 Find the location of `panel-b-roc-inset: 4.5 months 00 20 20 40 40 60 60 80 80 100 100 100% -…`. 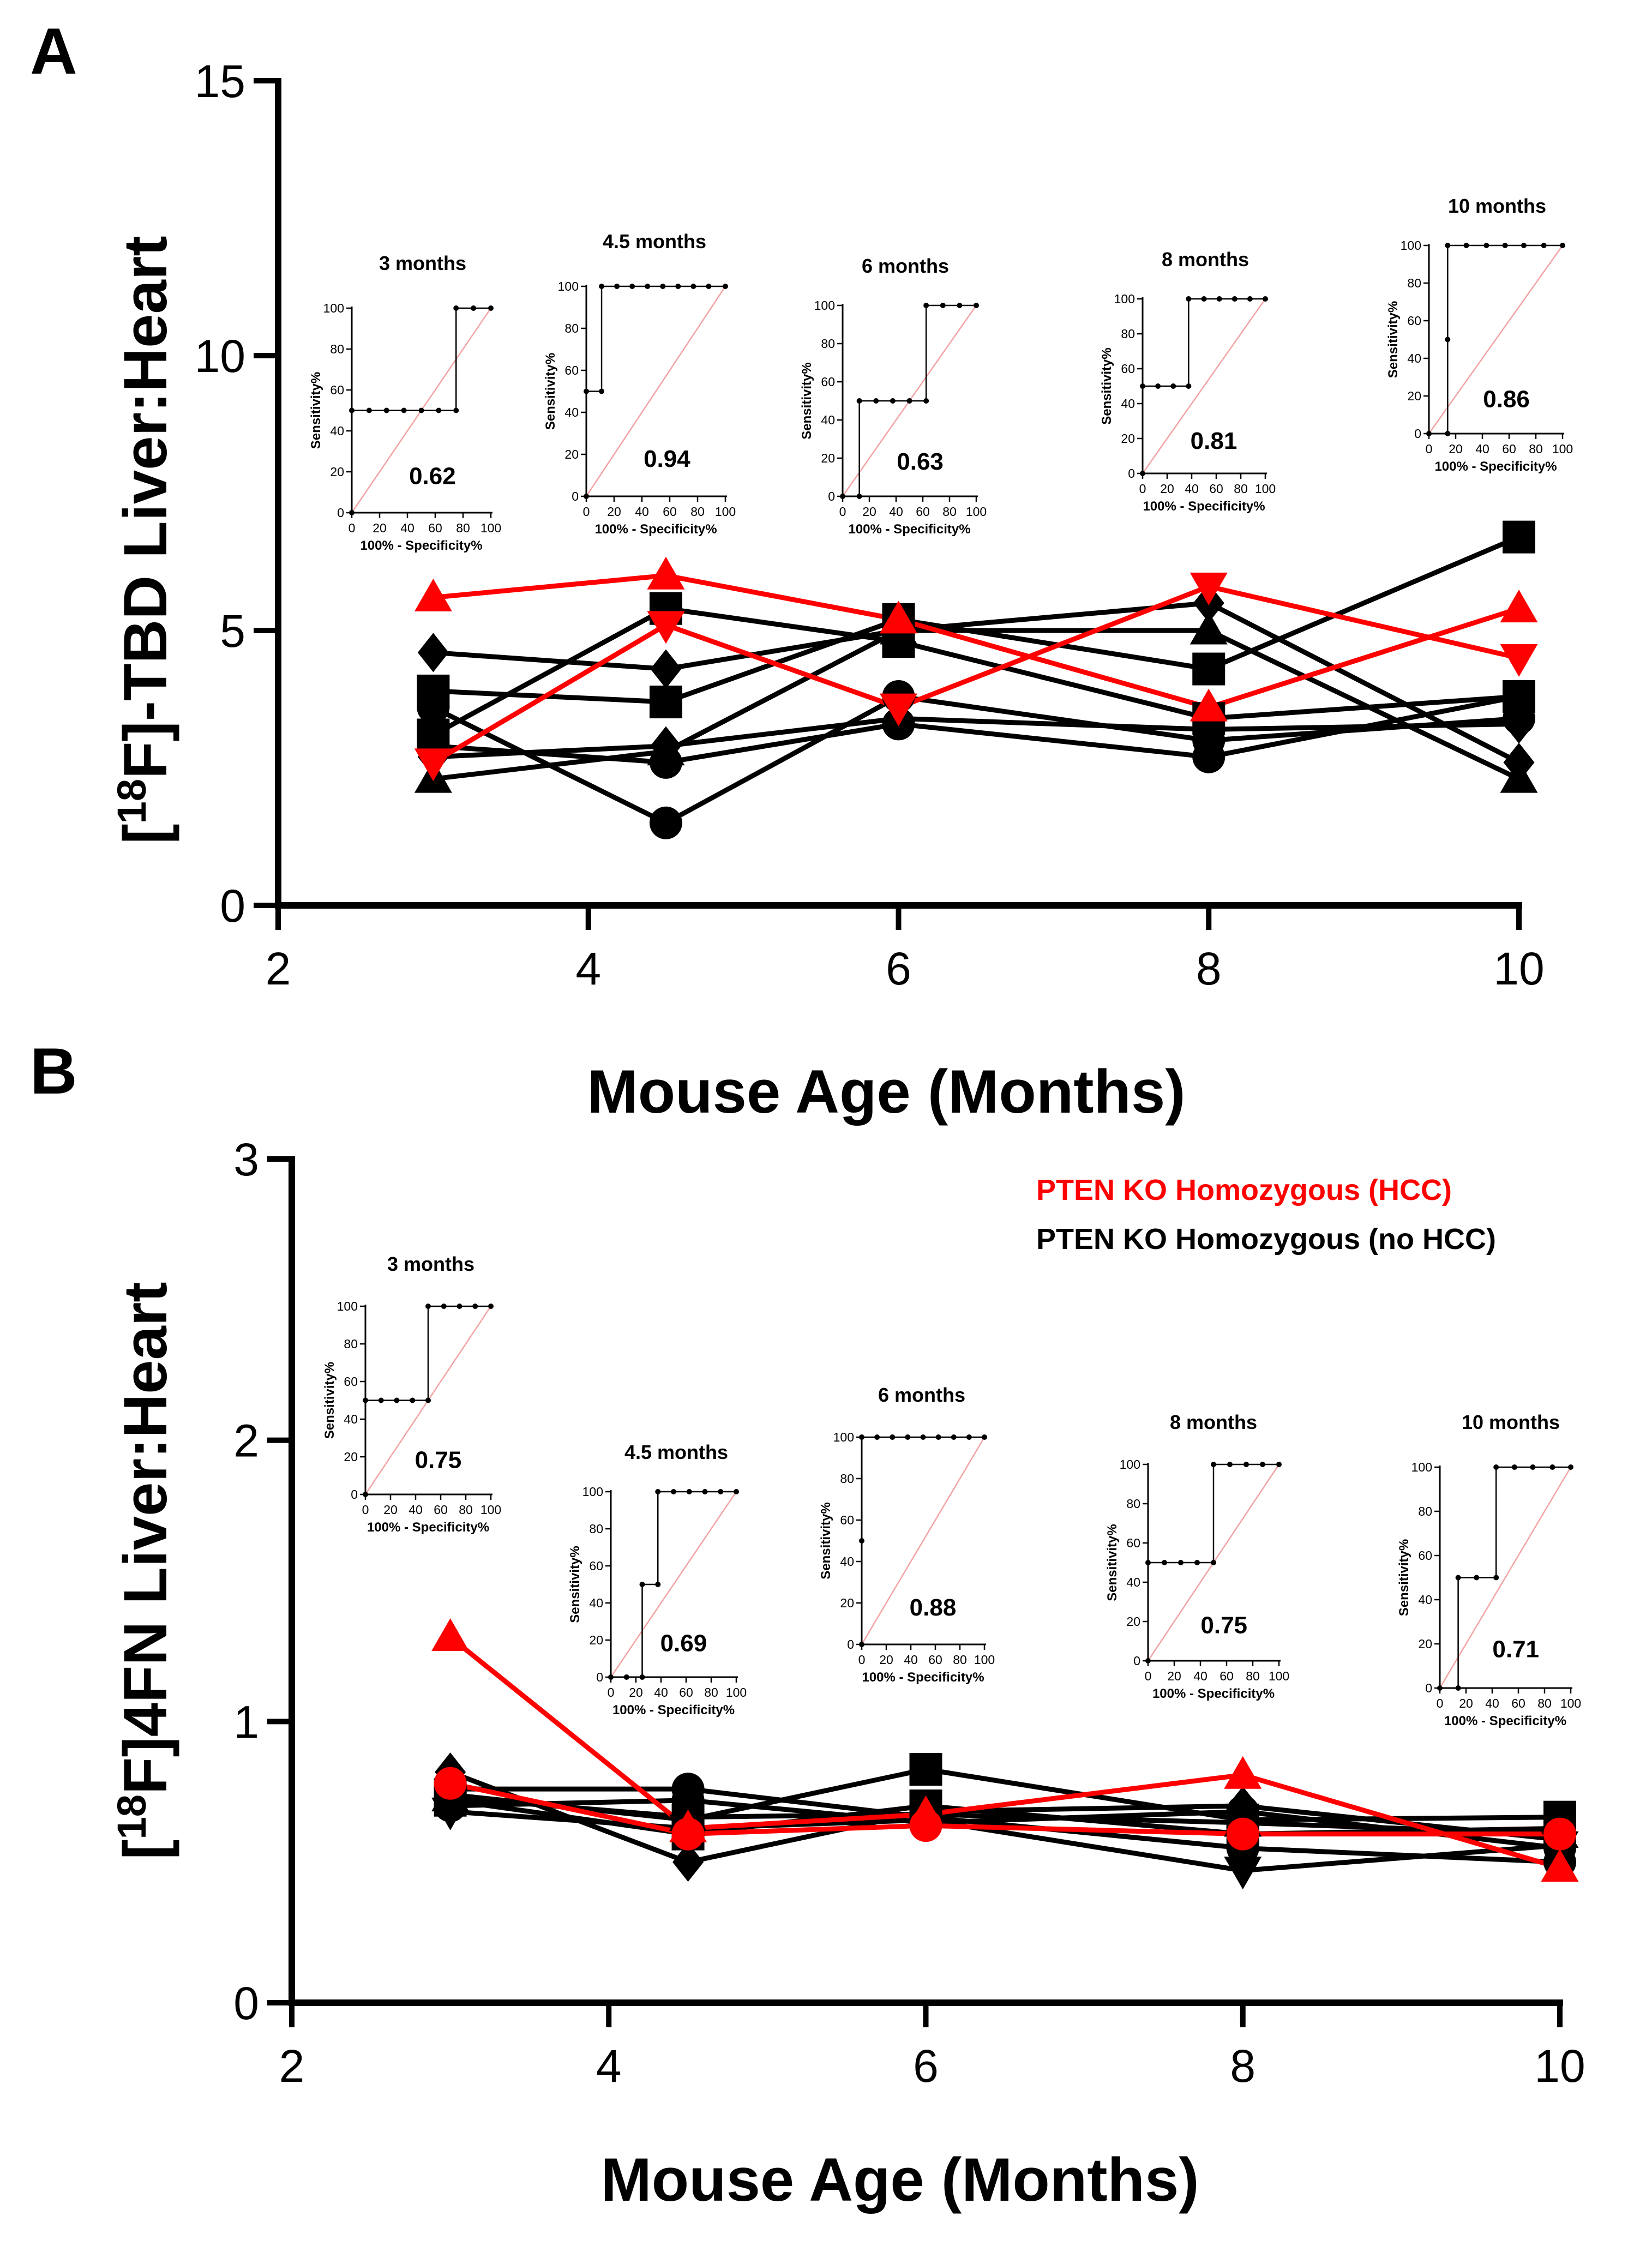

panel-b-roc-inset: 4.5 months 00 20 20 40 40 60 60 80 80 100 100 100% -… is located at coordinates (657, 1579).